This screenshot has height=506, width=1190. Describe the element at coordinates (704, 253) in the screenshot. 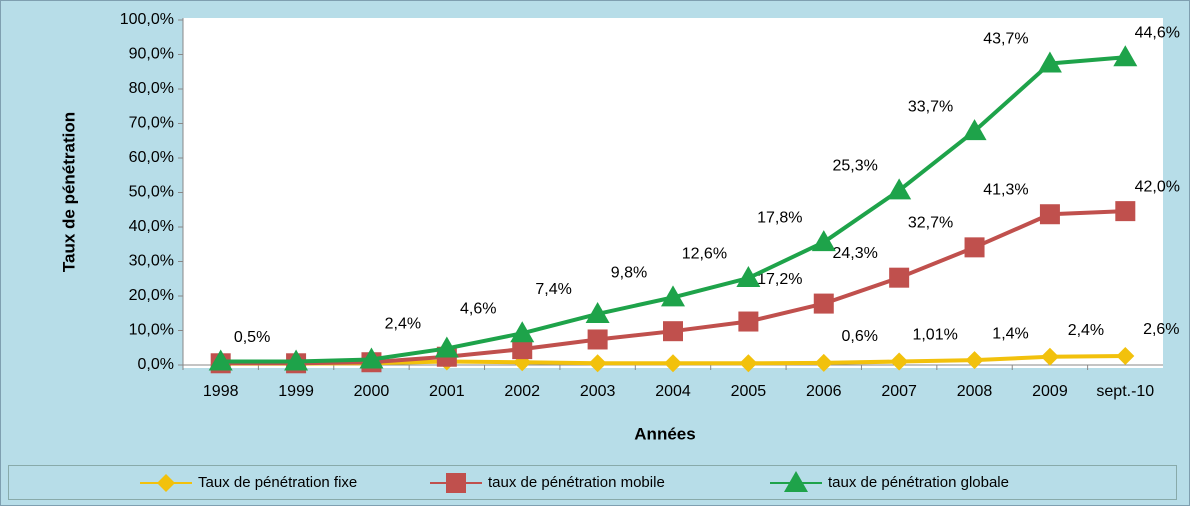

I see `data-label: 12,6%` at that location.